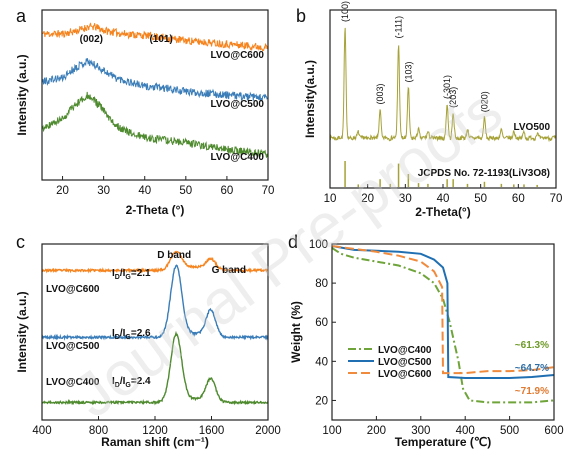 This screenshot has width=574, height=452. What do you see at coordinates (131, 274) in the screenshot?
I see `intensity-ratio: ID/IG=2.1` at bounding box center [131, 274].